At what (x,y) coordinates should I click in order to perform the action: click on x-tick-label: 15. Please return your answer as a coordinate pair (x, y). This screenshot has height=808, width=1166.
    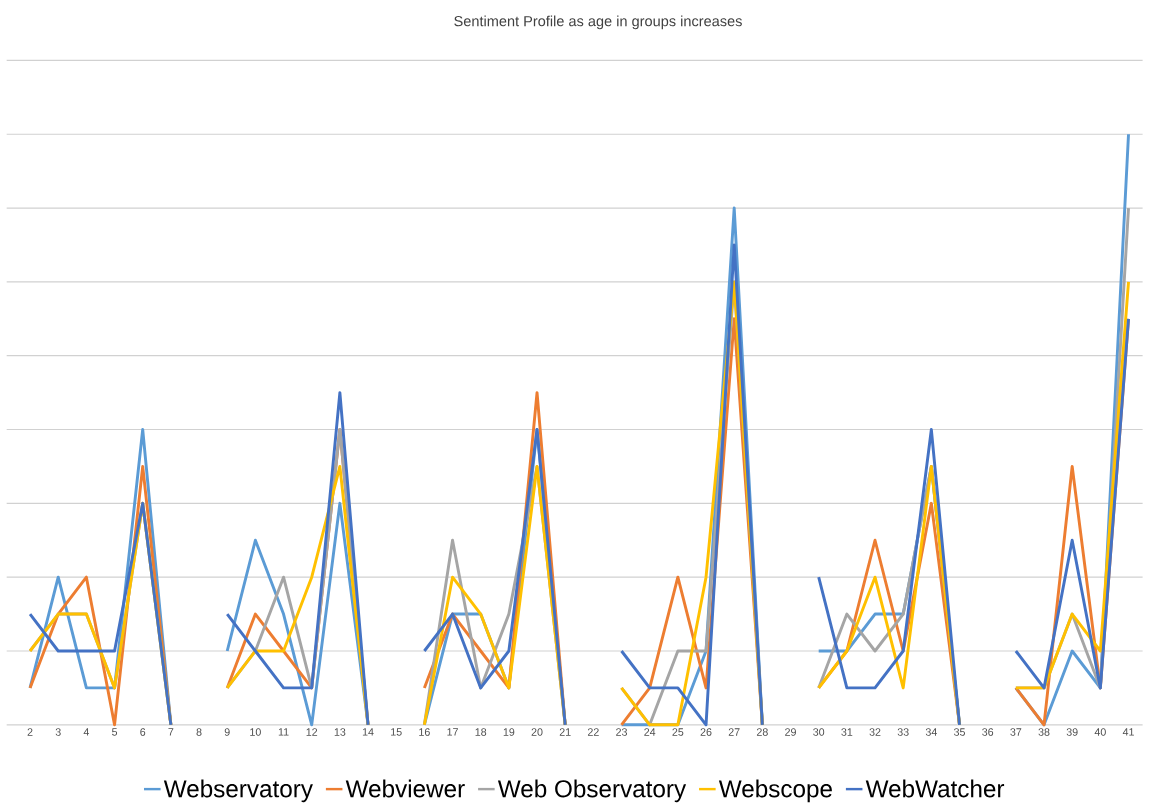
    Looking at the image, I should click on (396, 732).